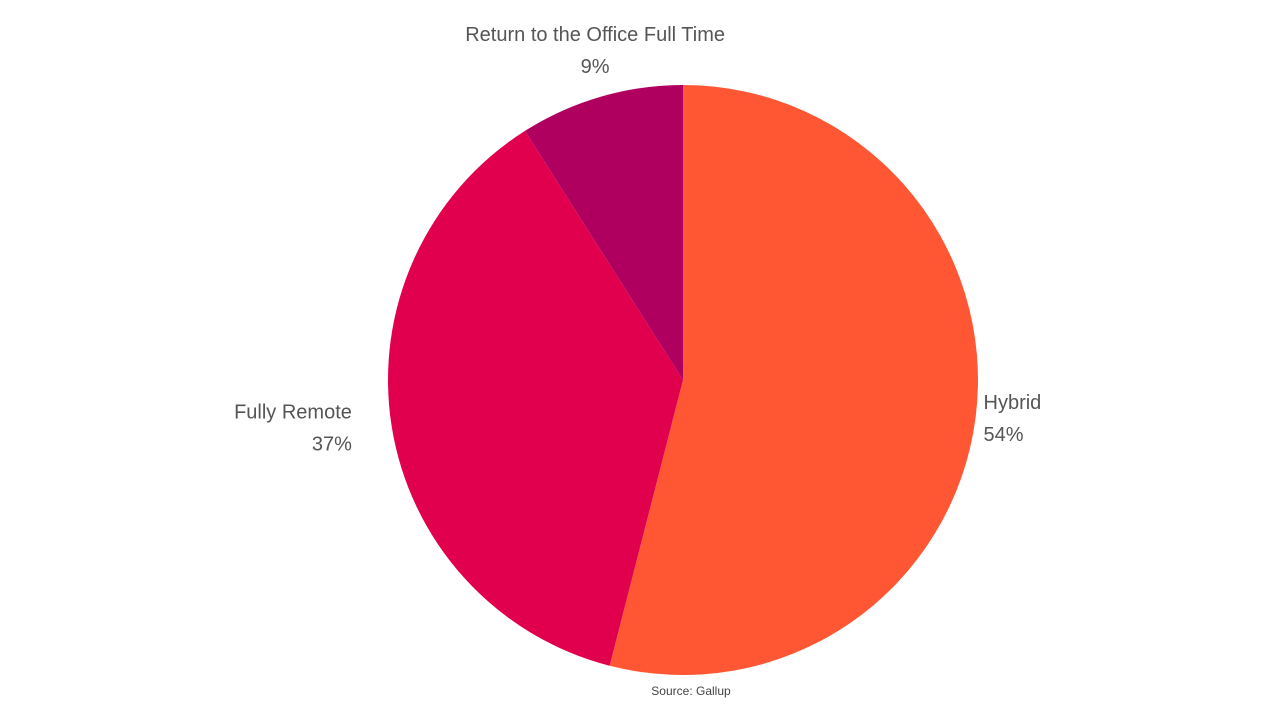 This screenshot has height=725, width=1280. What do you see at coordinates (1004, 435) in the screenshot?
I see `slice-value: 54%` at bounding box center [1004, 435].